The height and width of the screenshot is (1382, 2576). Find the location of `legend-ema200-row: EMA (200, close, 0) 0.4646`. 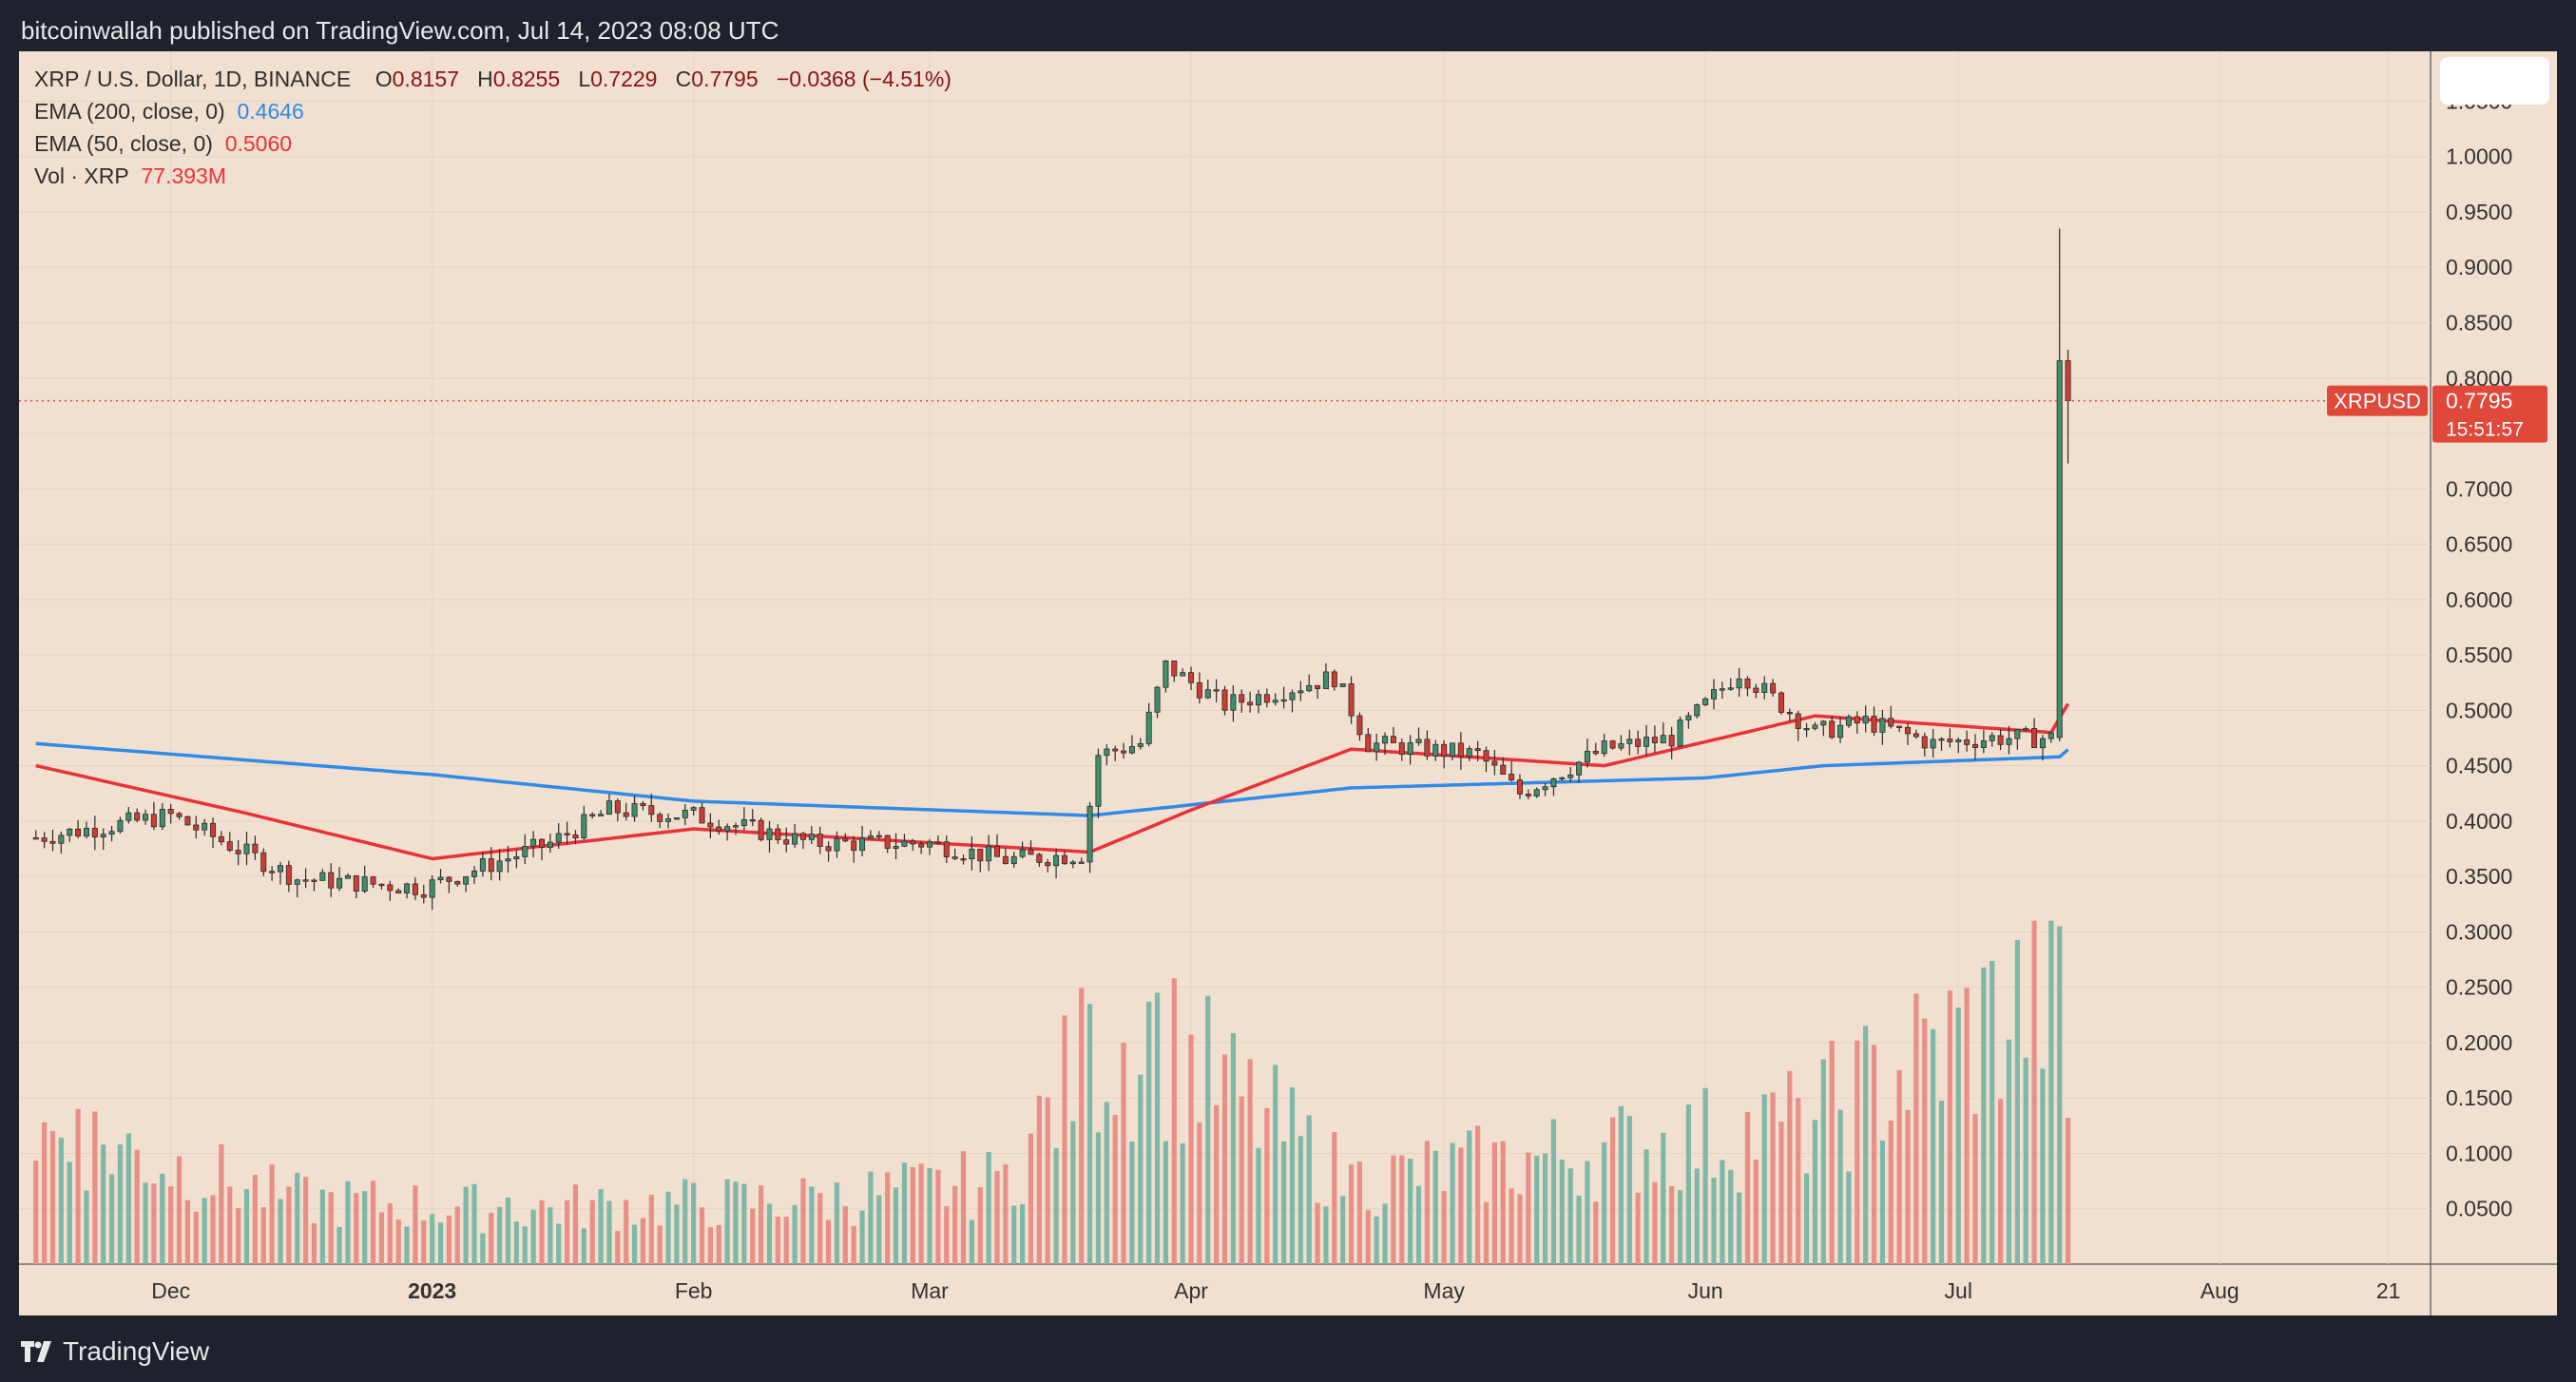

legend-ema200-row: EMA (200, close, 0) 0.4646 is located at coordinates (493, 111).